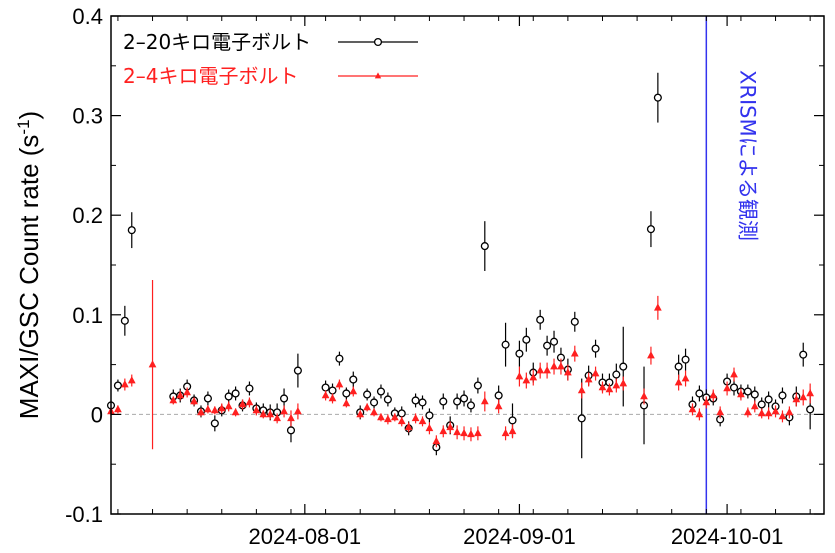 Image resolution: width=835 pixels, height=553 pixels. Describe the element at coordinates (23, 126) in the screenshot. I see `y-axis-title-superscript: -1` at that location.